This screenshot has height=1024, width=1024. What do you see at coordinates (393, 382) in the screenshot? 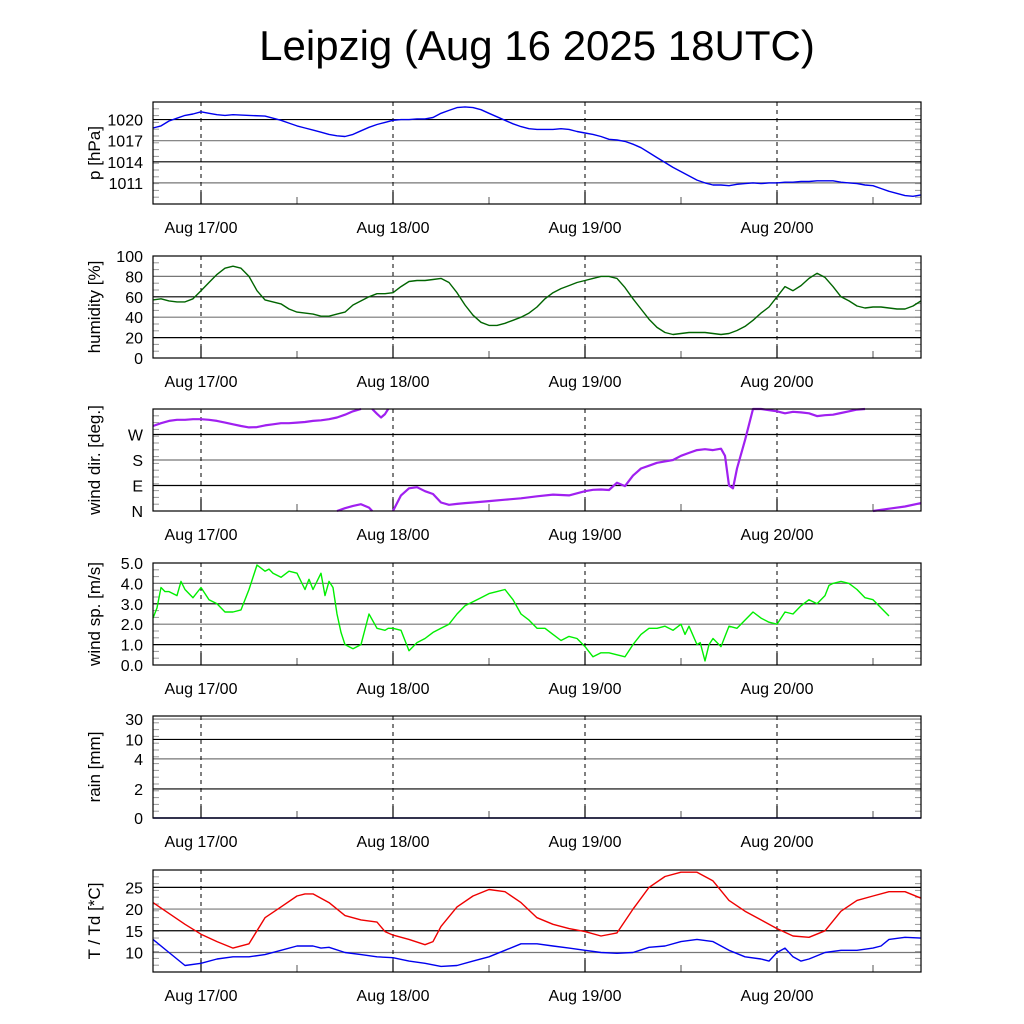
I see `humidity-x-tick-label: Aug 18/00` at bounding box center [393, 382].